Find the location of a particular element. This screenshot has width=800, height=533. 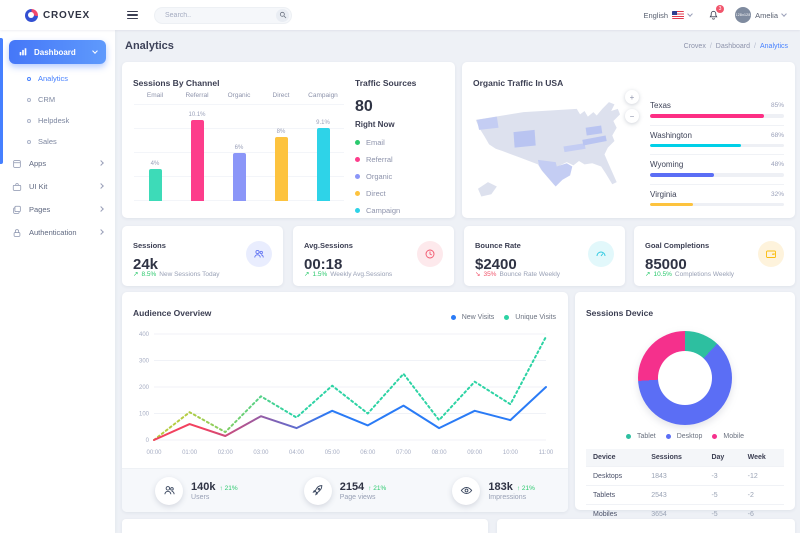

legend-referral: Referral is located at coordinates (401, 159).